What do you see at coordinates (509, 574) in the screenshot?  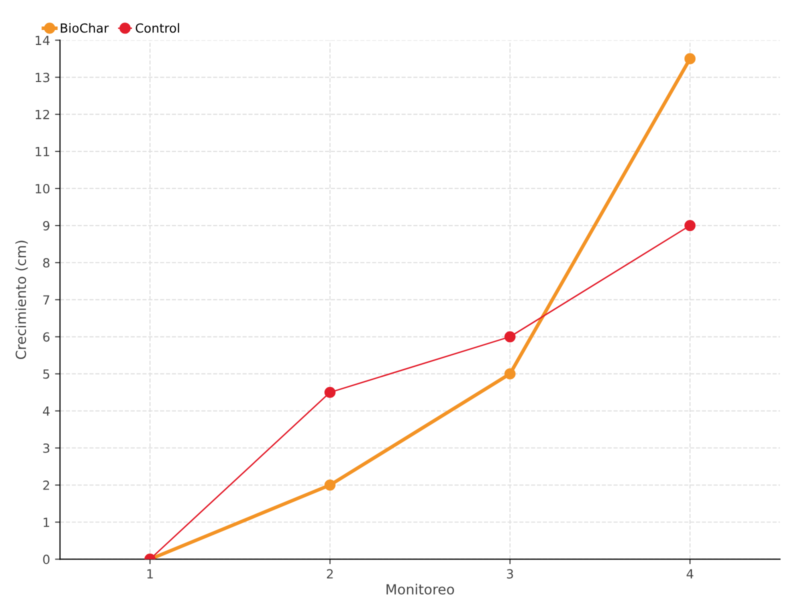 I see `x-tick-label: 3` at bounding box center [509, 574].